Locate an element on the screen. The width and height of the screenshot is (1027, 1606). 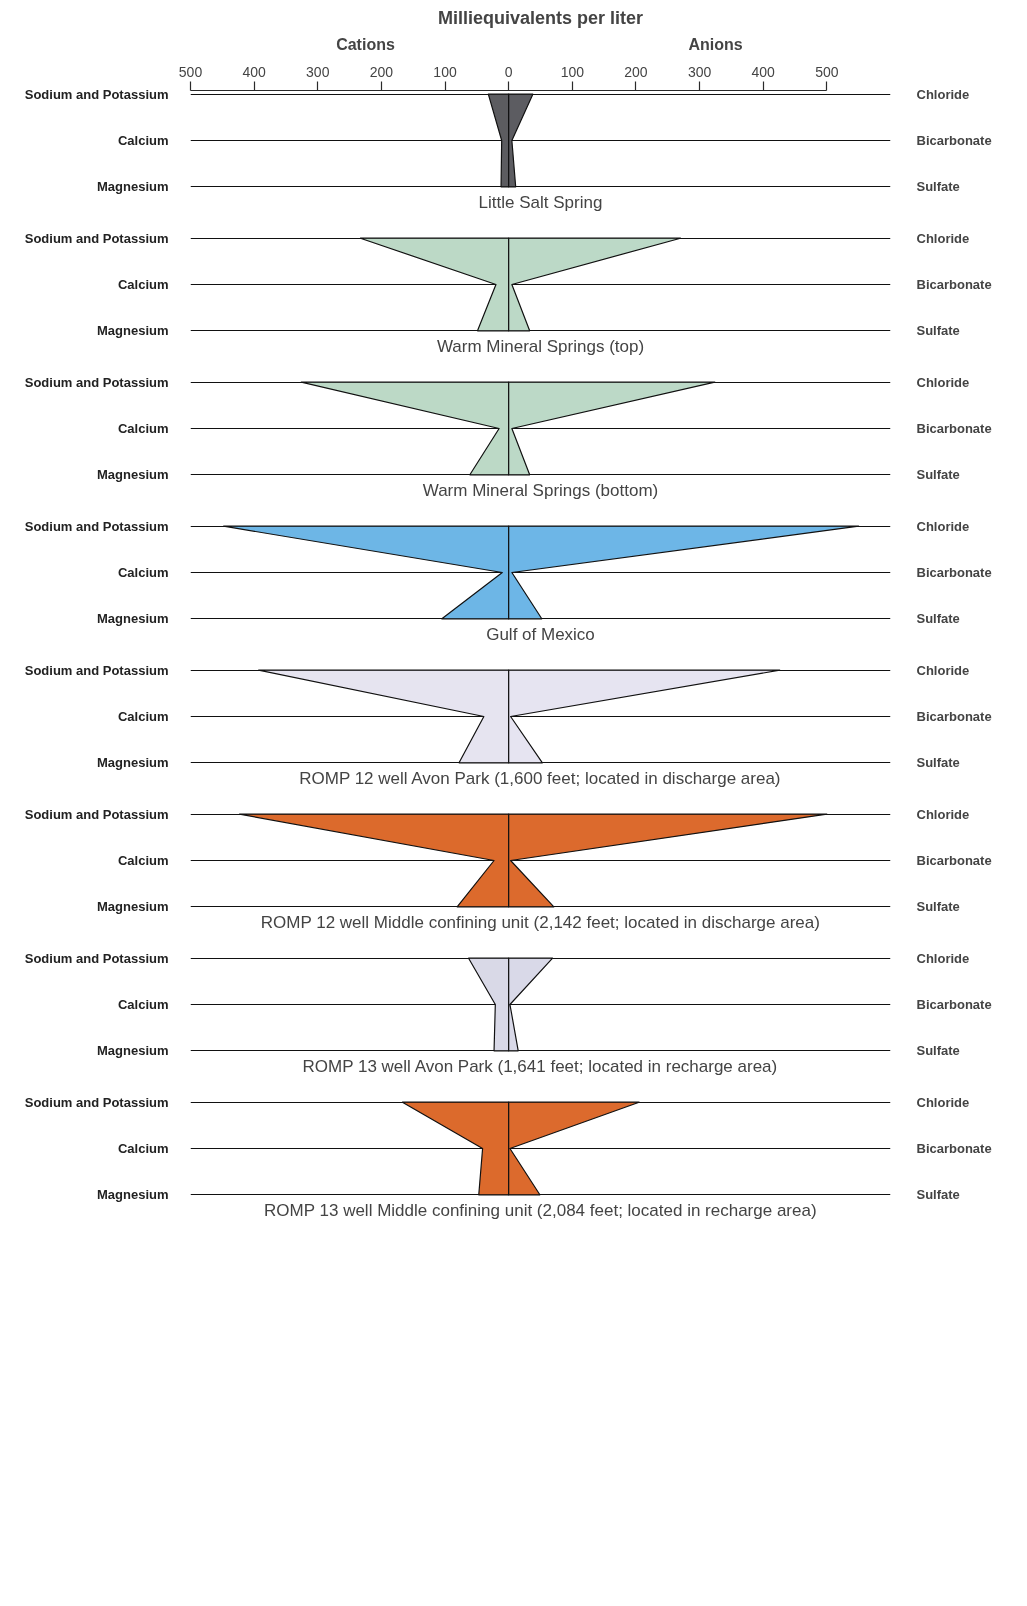
x-axis-title: ROMP 13 well Middle confining unit (2,084 feet; located in recharge area) is located at coordinates (540, 1210).